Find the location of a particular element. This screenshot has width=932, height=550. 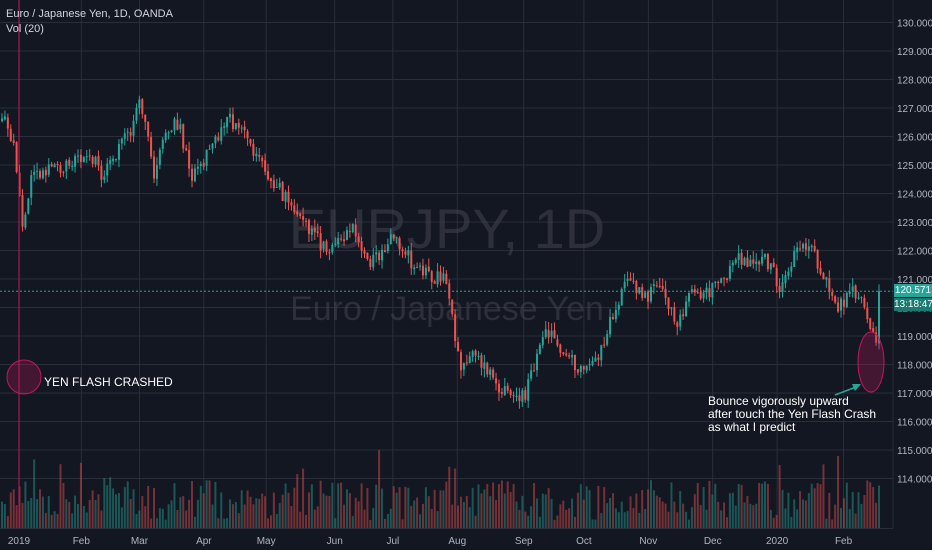

time-tick-label: 2020 is located at coordinates (777, 541).